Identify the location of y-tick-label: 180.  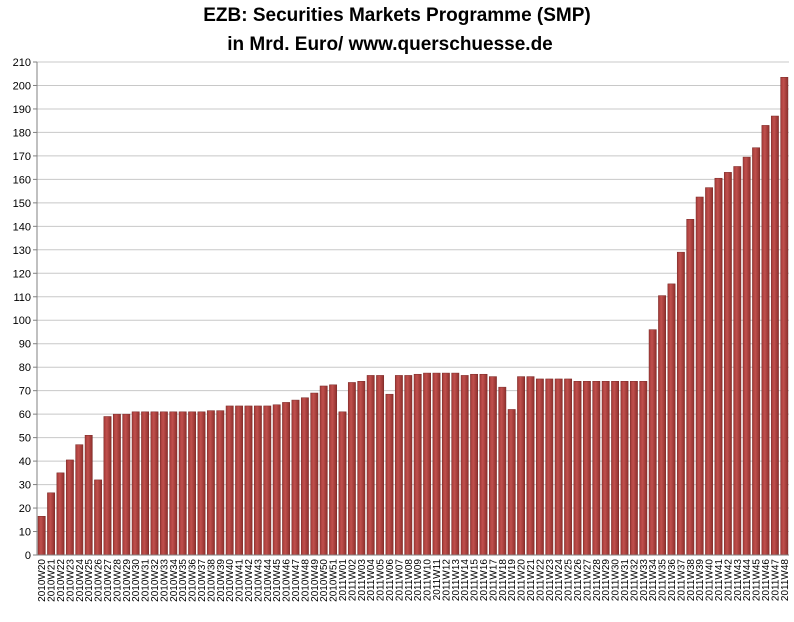
(22, 133).